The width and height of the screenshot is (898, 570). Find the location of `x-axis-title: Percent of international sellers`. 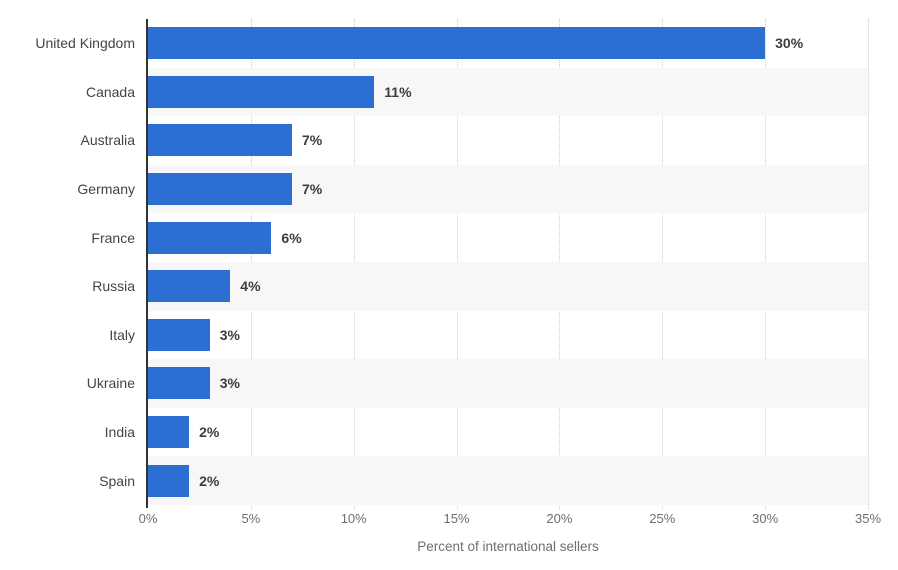

x-axis-title: Percent of international sellers is located at coordinates (508, 546).